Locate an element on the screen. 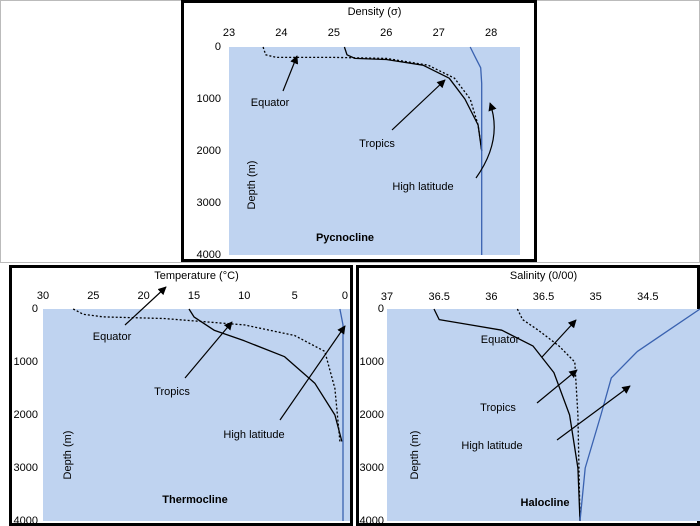  x-tick-label: 20 is located at coordinates (144, 296).